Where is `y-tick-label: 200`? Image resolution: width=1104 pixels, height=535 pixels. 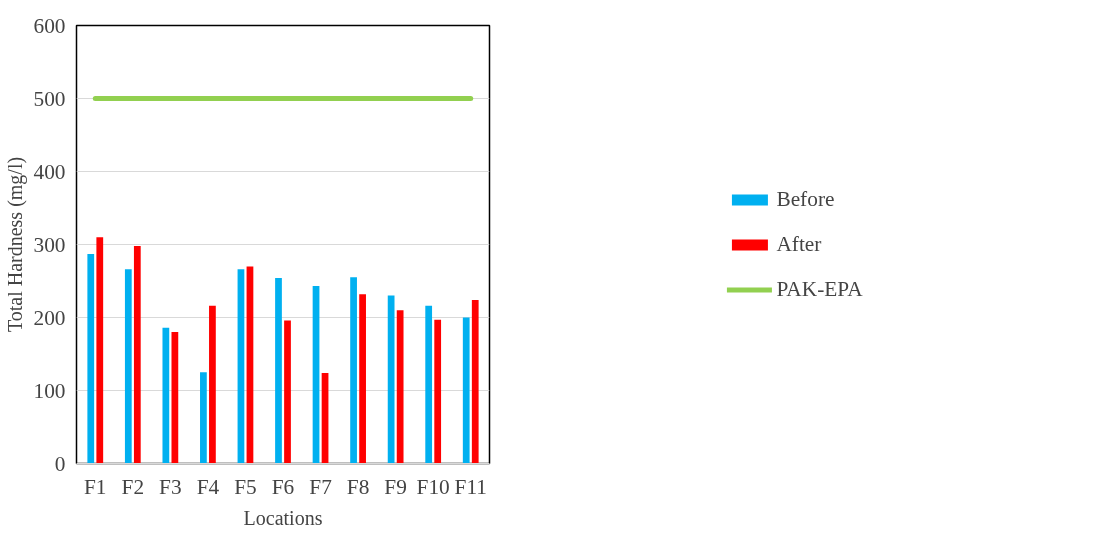
y-tick-label: 200 is located at coordinates (49, 317).